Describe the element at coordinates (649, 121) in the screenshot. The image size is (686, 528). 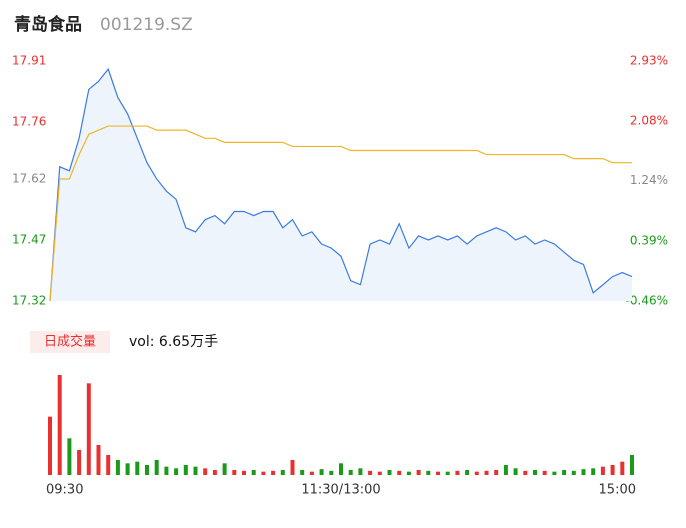
I see `y2-tick-label: 2.08%` at that location.